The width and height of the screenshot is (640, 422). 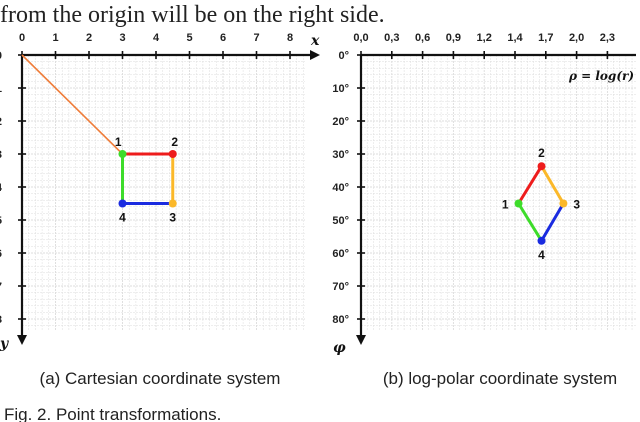 I want to click on cartesian-x-tick-label: 6, so click(x=223, y=38).